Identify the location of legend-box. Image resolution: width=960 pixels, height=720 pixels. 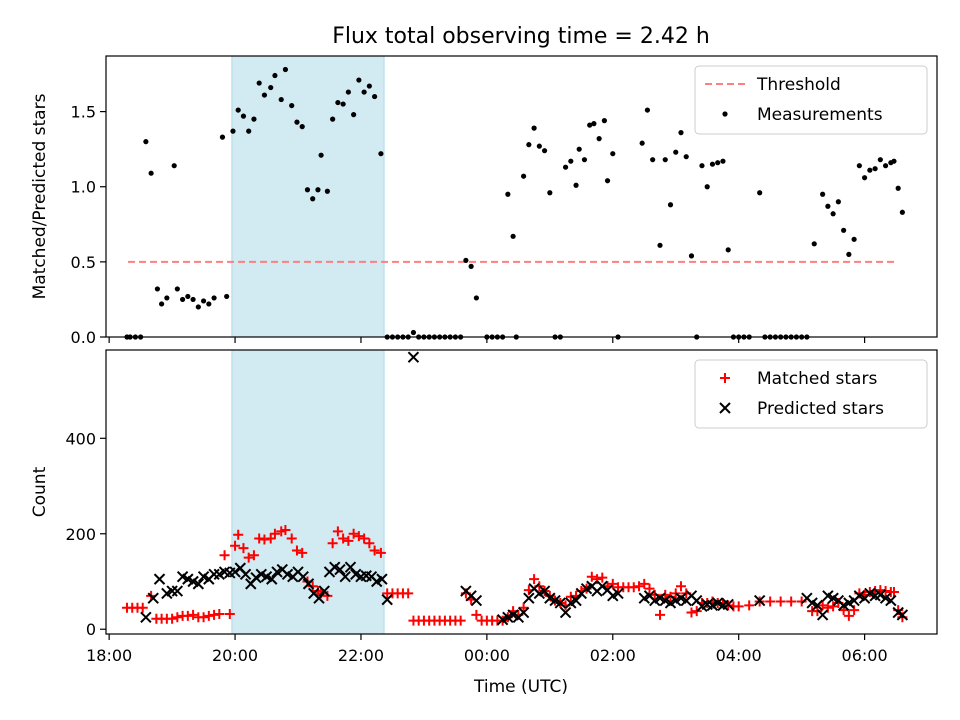
(811, 100).